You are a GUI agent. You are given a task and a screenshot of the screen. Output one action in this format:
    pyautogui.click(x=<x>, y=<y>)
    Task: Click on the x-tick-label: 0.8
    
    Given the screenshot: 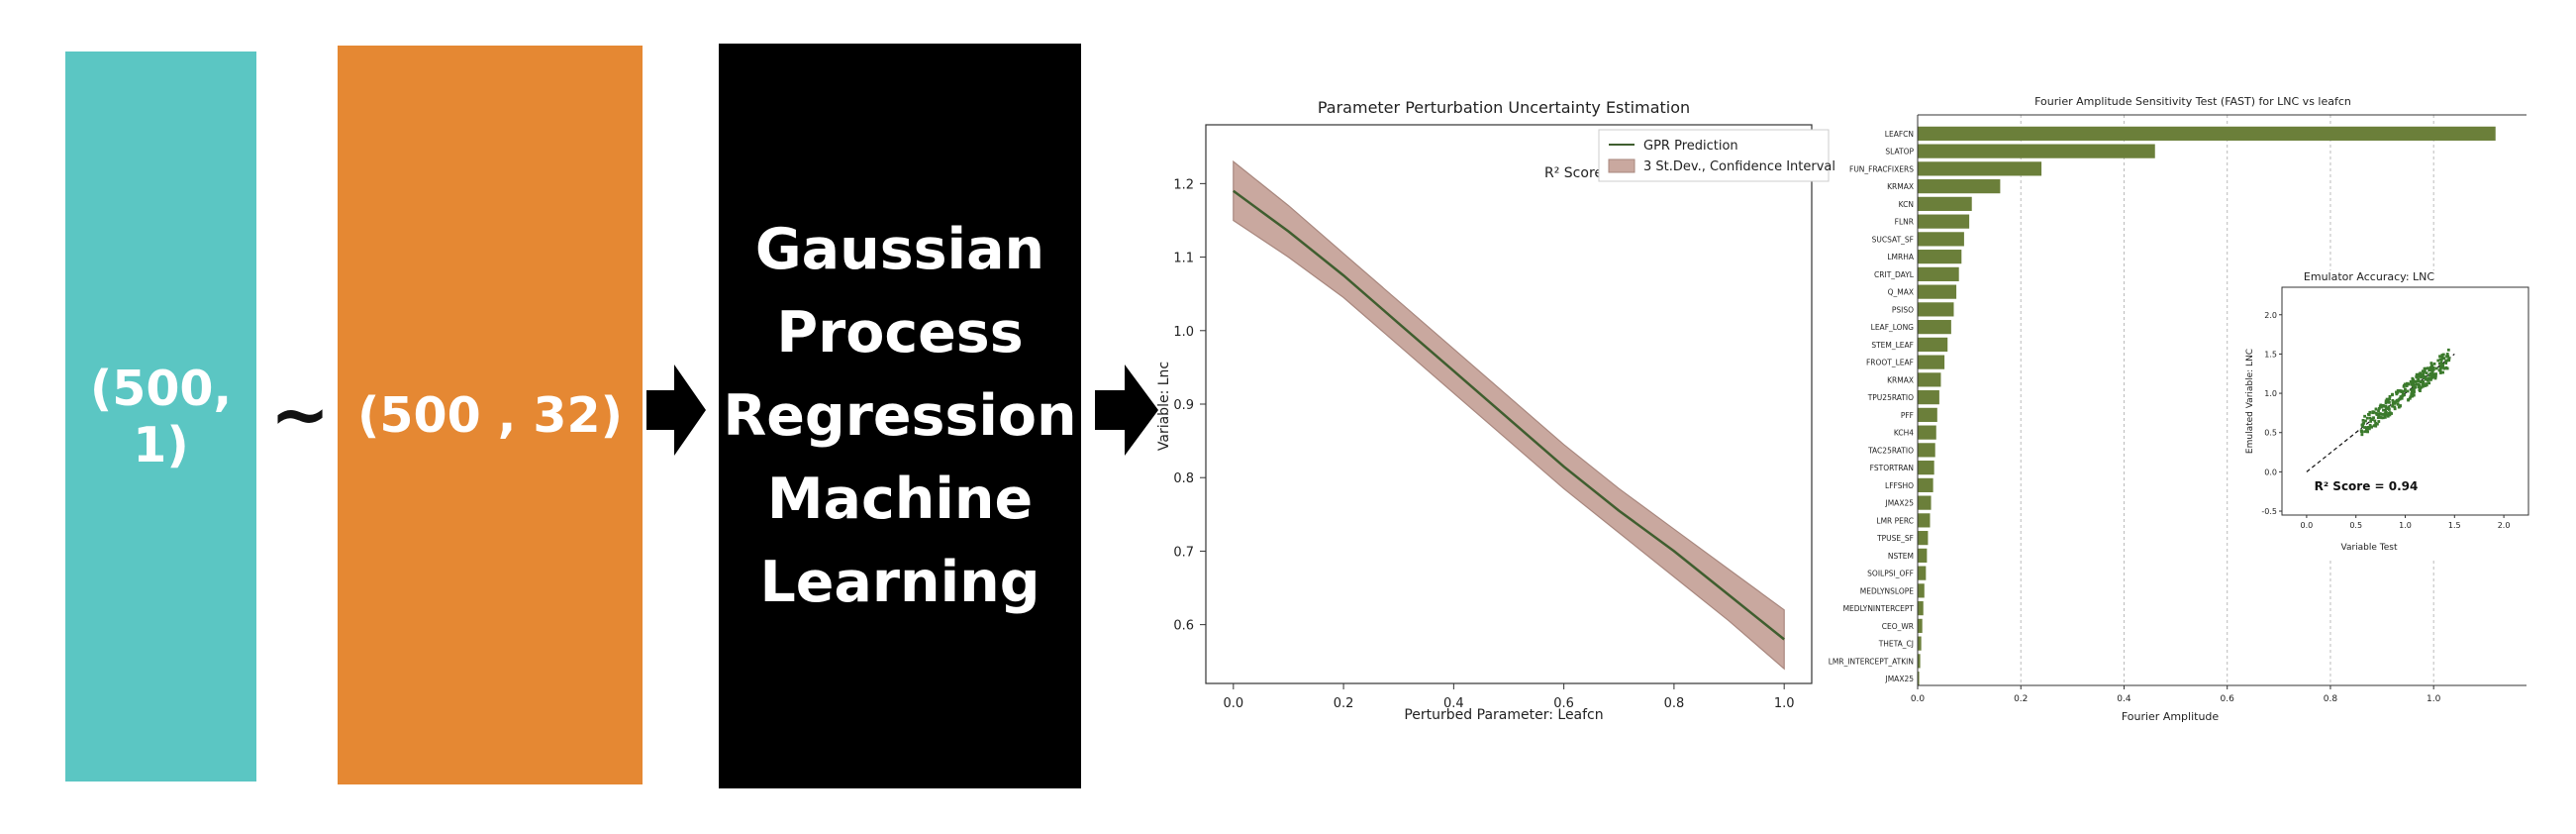 What is the action you would take?
    pyautogui.click(x=1675, y=703)
    